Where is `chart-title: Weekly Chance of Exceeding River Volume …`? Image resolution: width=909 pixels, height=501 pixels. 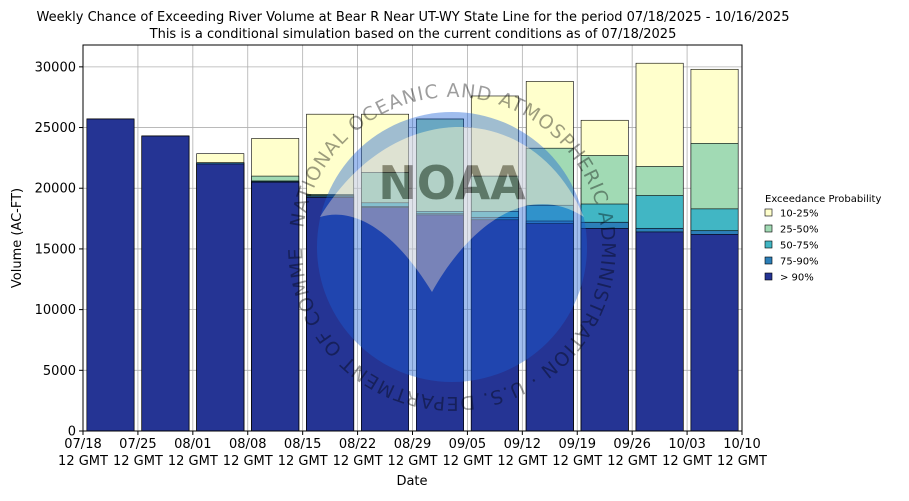 chart-title: Weekly Chance of Exceeding River Volume … is located at coordinates (413, 17).